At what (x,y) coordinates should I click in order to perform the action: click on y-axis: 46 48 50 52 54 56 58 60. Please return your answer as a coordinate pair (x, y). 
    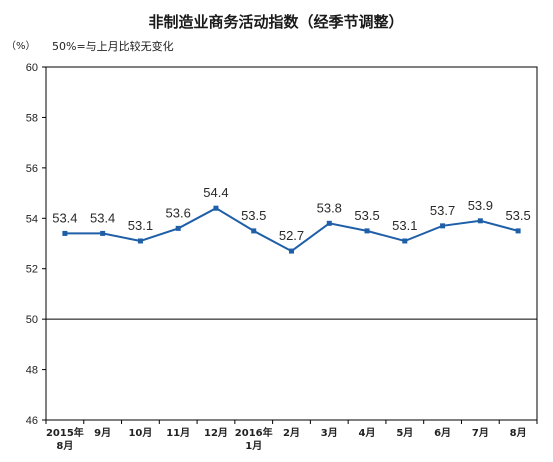
    Looking at the image, I should click on (36, 244).